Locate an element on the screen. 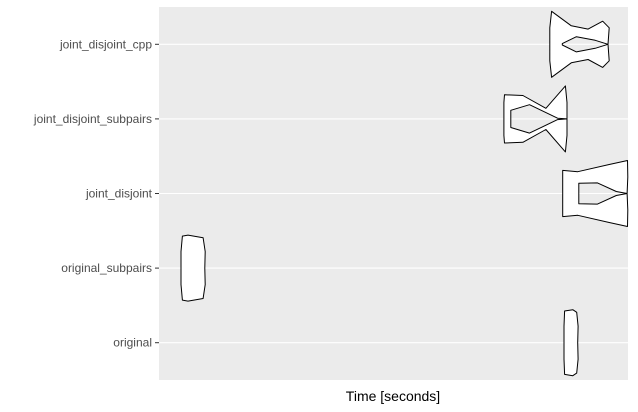 The image size is (638, 412). y-tick-label: original is located at coordinates (132, 343).